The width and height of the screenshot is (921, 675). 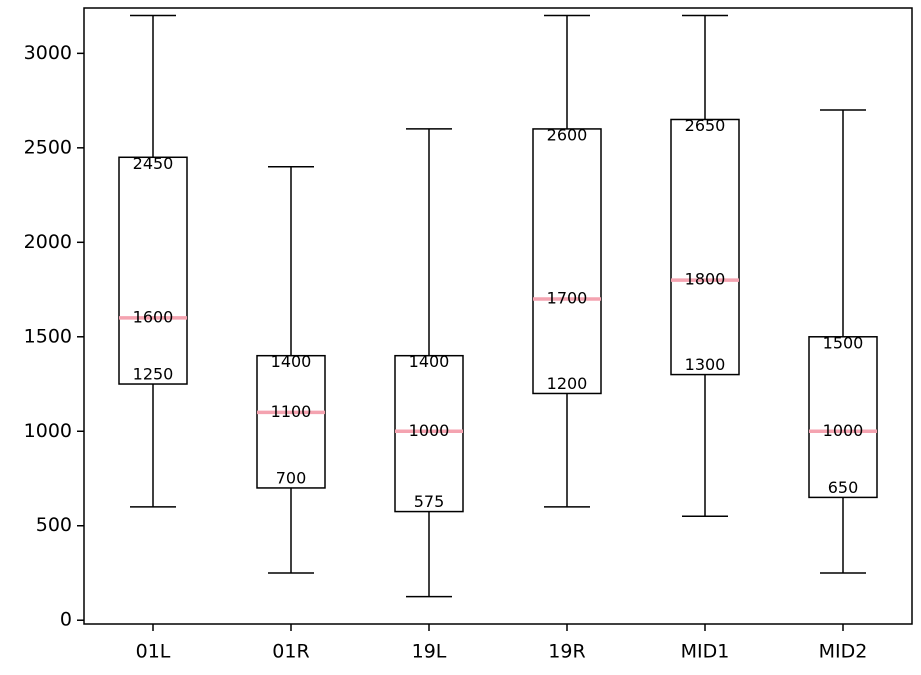 I want to click on y-tick-label: 2500, so click(x=48, y=147).